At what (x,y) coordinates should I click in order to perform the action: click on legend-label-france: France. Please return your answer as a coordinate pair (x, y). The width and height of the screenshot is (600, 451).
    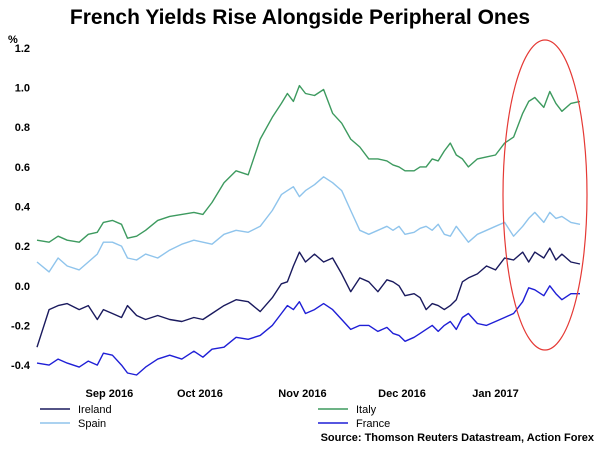
    Looking at the image, I should click on (373, 424).